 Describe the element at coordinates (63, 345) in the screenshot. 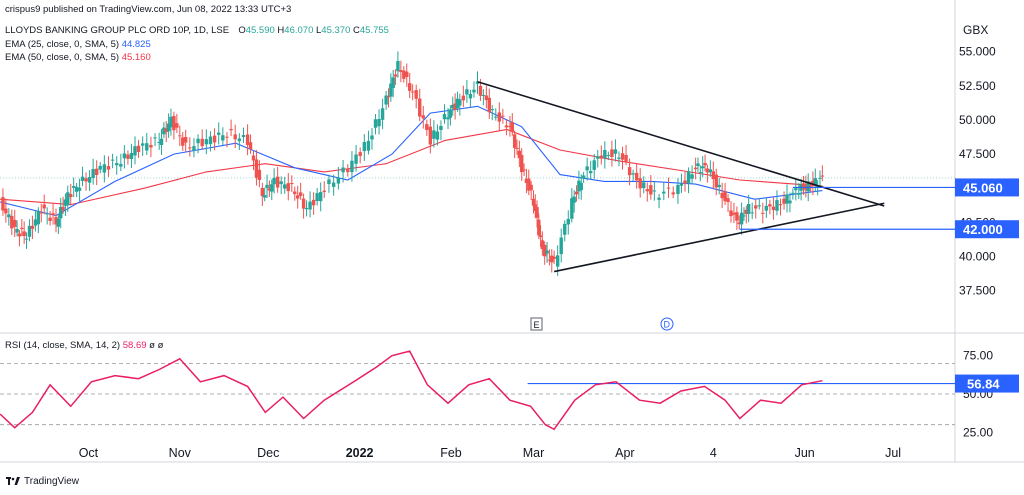

I see `rsi-label: RSI (14, close, SMA, 14, 2)` at that location.